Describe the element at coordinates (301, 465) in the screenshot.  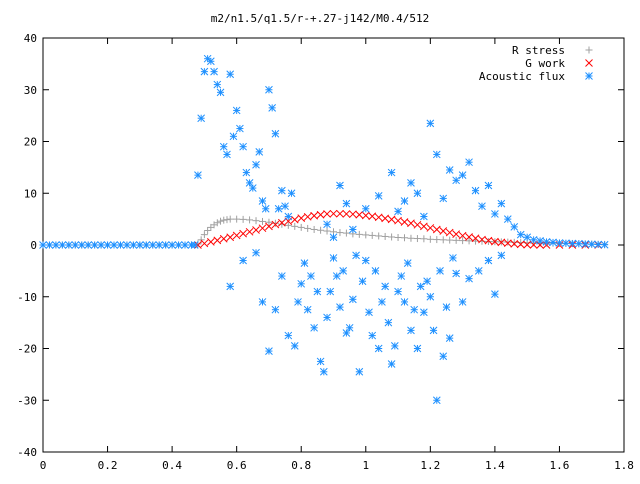
I see `x-tick-label: 0.8` at that location.